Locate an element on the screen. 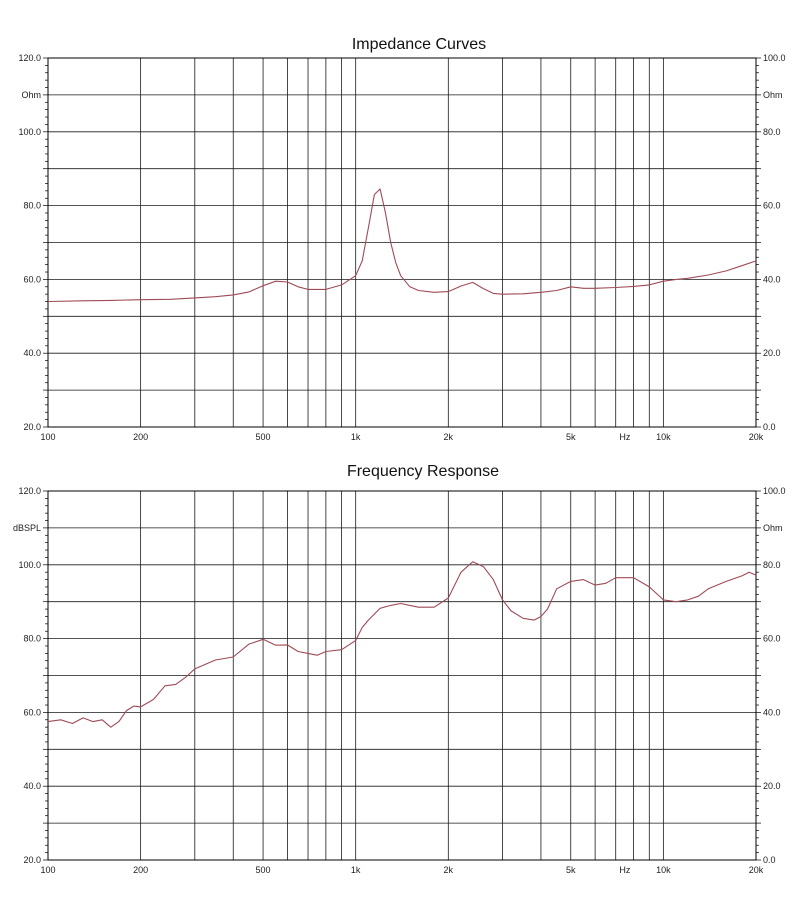  frequency-response-chart-title: Frequency Response is located at coordinates (423, 471).